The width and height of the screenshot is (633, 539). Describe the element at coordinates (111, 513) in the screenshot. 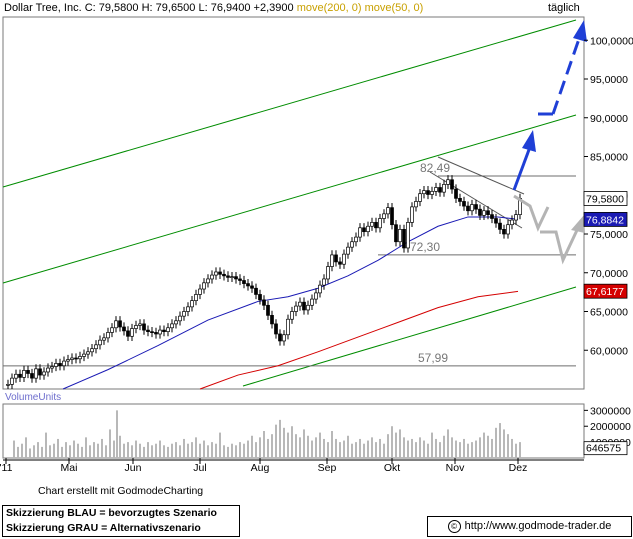

I see `legend-blue: Skizzierung BLAU = bevorzugtes Szenario` at that location.